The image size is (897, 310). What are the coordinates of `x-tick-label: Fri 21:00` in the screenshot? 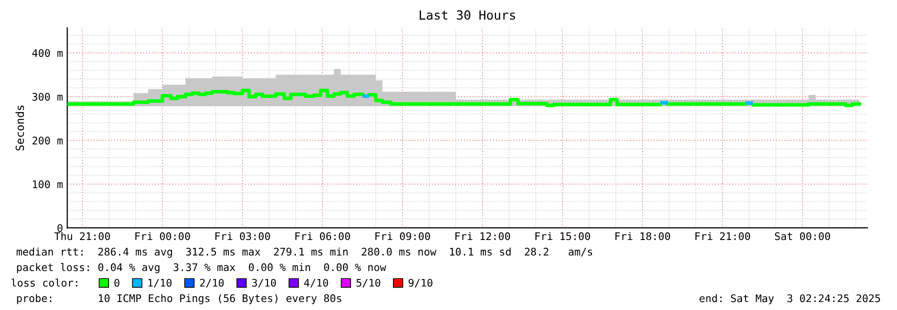 It's located at (722, 236).